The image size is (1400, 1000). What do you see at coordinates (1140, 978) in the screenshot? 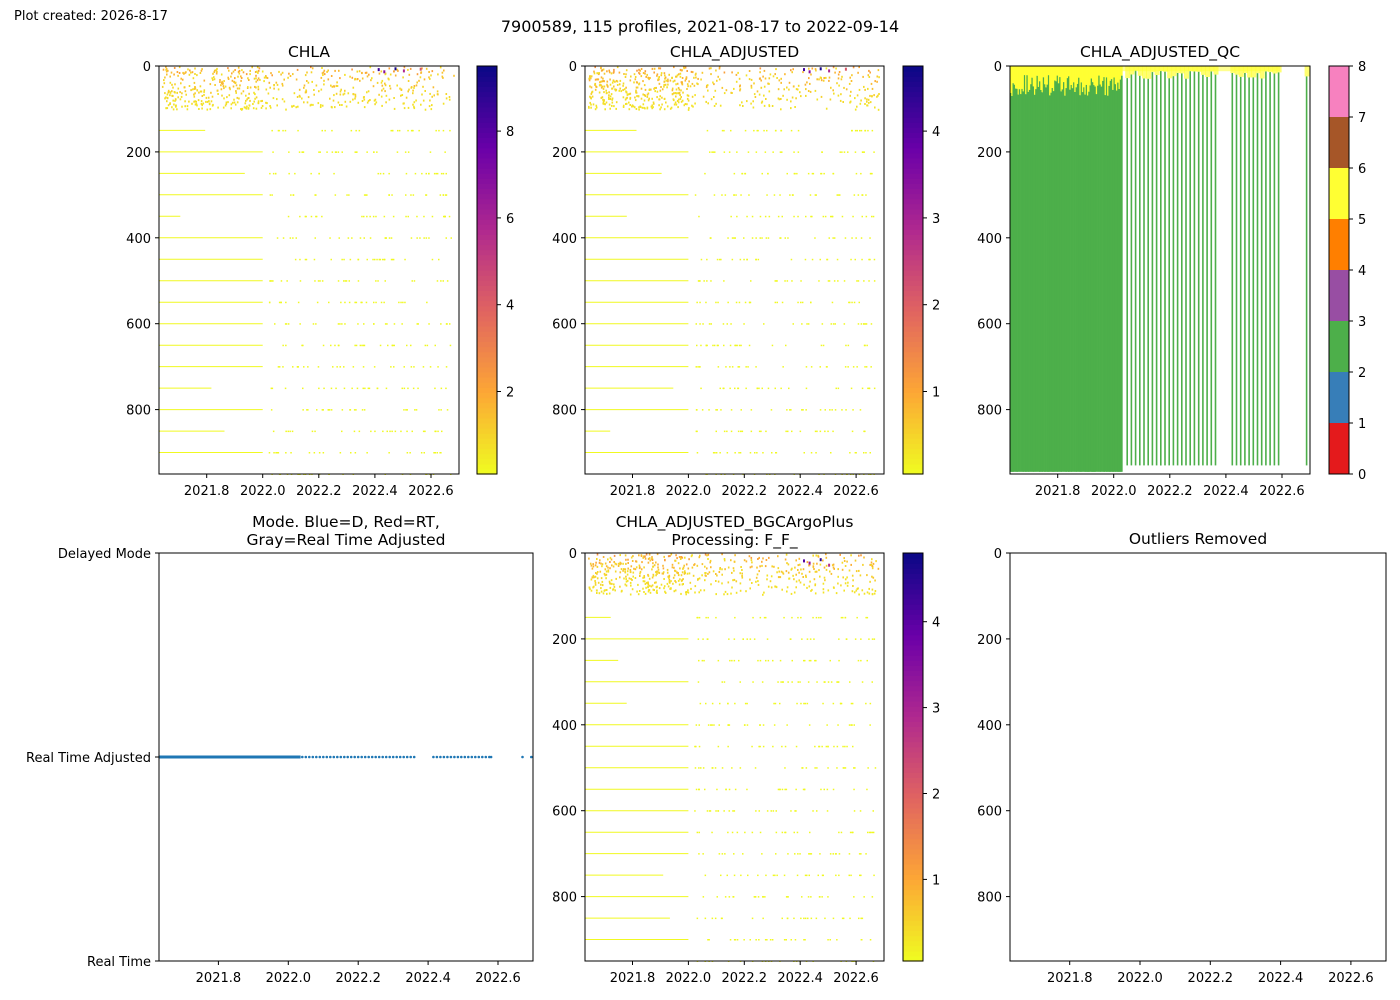
I see `x-tick-label: 2022.0` at bounding box center [1140, 978].